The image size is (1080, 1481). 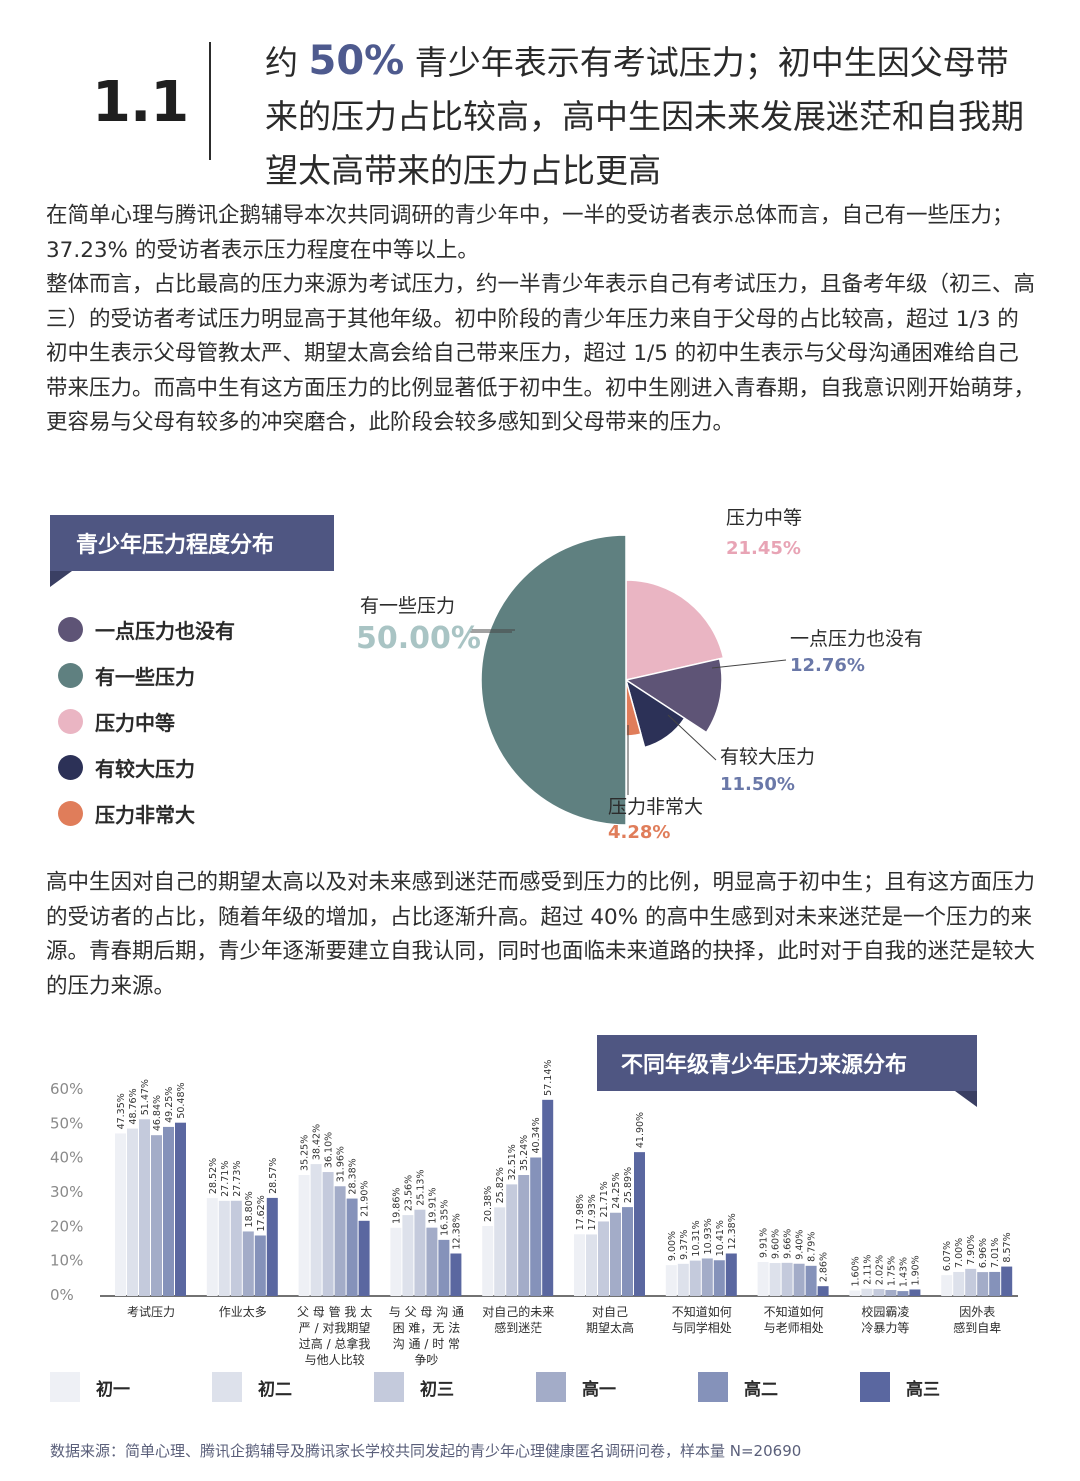 I want to click on bar-value-label: 48.76%, so click(x=133, y=1106).